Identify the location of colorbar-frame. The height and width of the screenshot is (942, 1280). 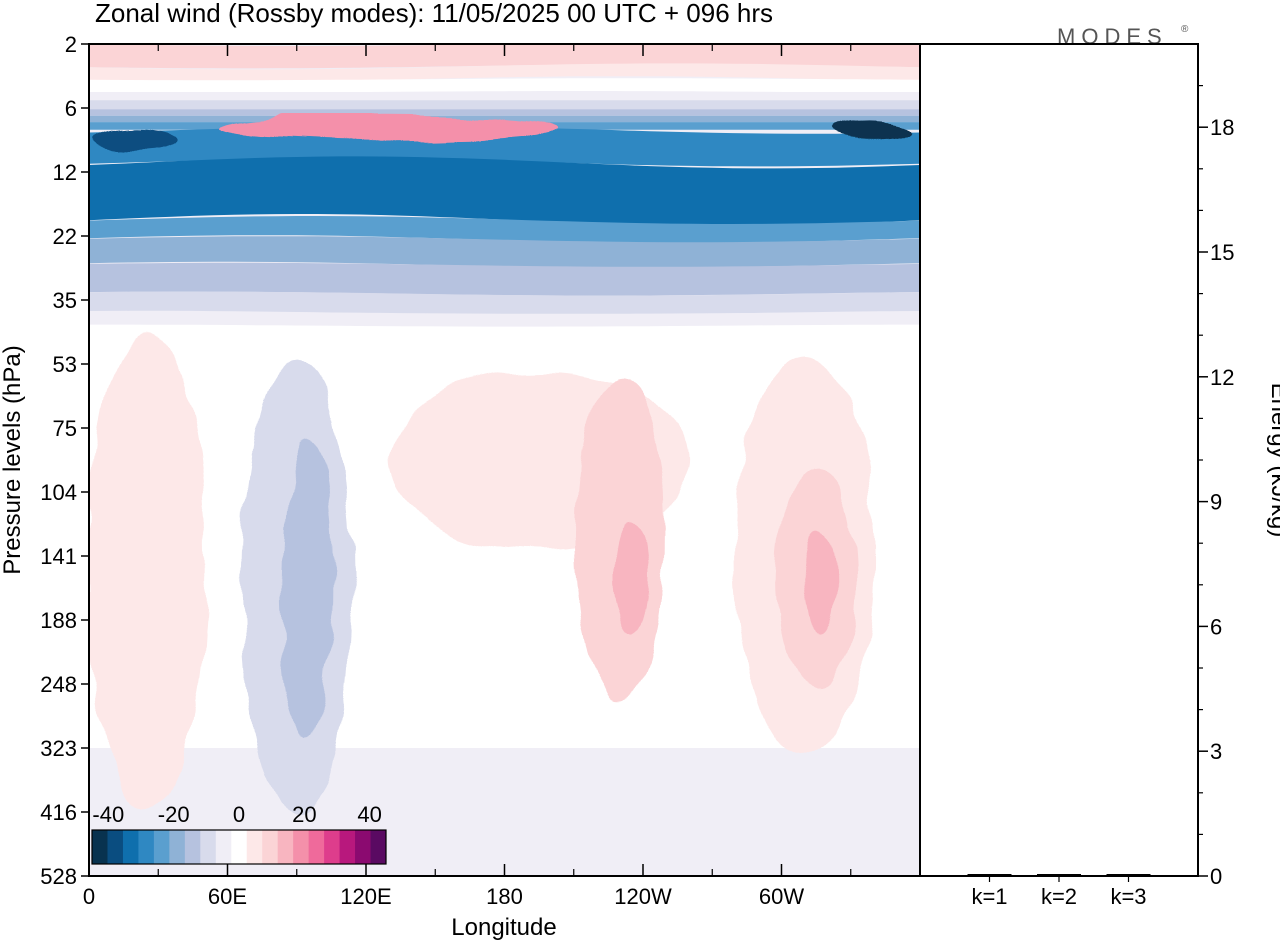
(239, 847).